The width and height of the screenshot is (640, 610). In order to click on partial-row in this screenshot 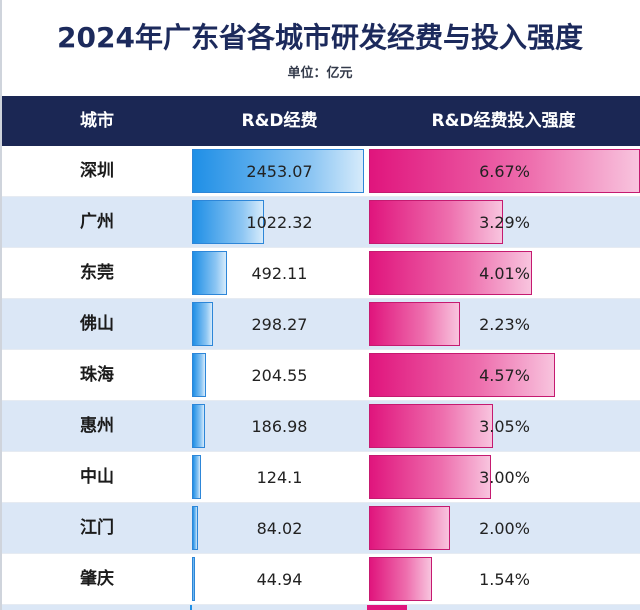, I will do `click(321, 607)`.